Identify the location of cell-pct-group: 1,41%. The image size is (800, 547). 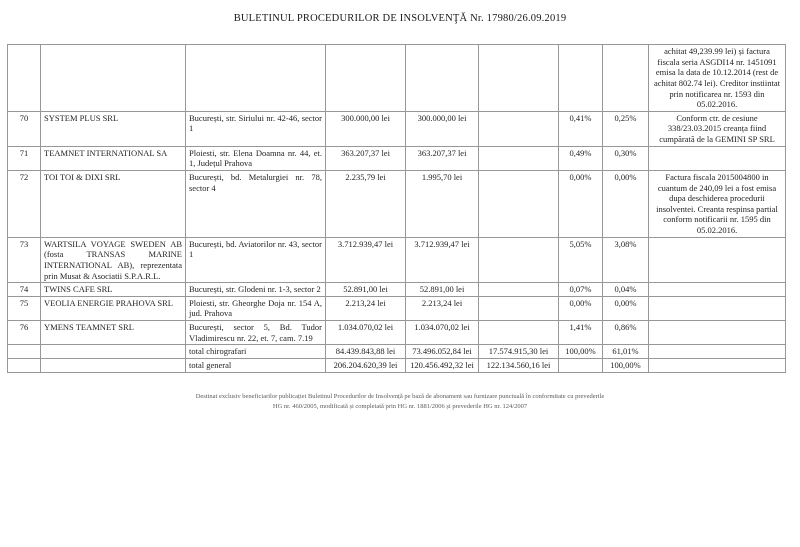
(580, 332).